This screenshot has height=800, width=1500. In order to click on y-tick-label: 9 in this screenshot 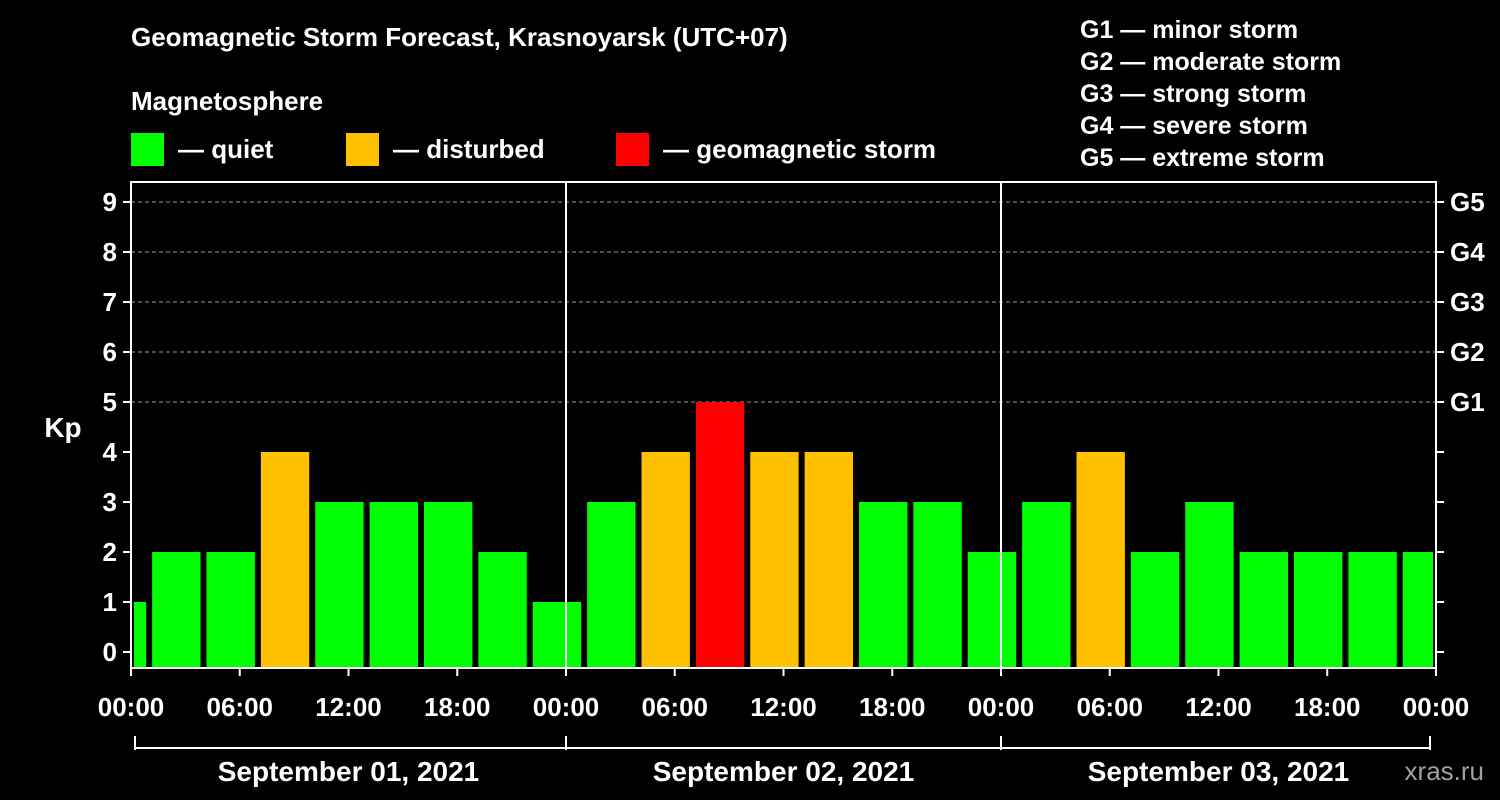, I will do `click(110, 202)`.